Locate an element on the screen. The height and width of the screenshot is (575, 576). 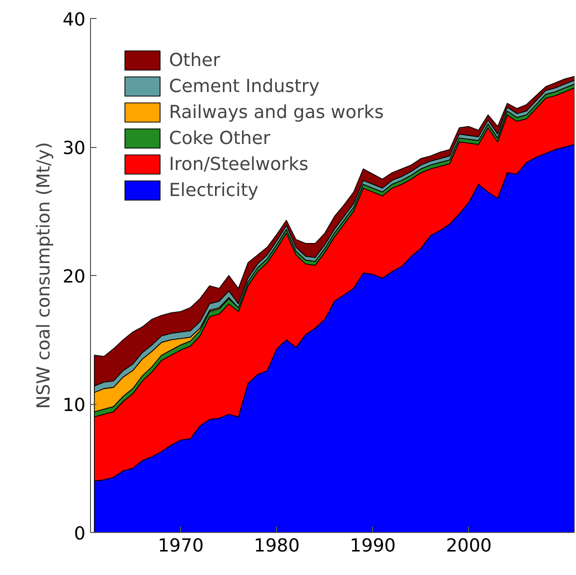
y-axis-title: NSW coal consumption (Mt/y) is located at coordinates (44, 275).